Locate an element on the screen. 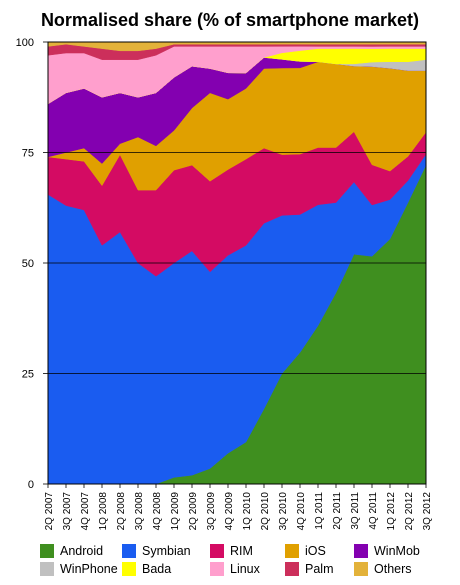 This screenshot has height=585, width=460. y-tick-label: 25 is located at coordinates (28, 375).